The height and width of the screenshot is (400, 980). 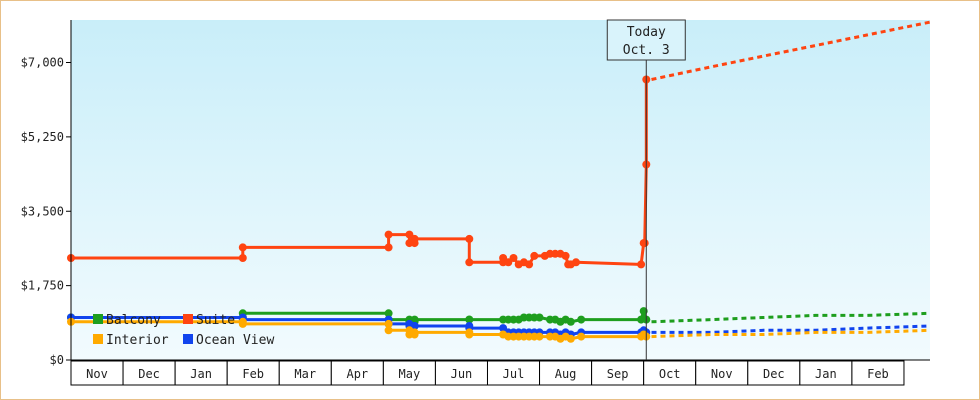 I want to click on legend-swatch-interior, so click(x=98, y=339).